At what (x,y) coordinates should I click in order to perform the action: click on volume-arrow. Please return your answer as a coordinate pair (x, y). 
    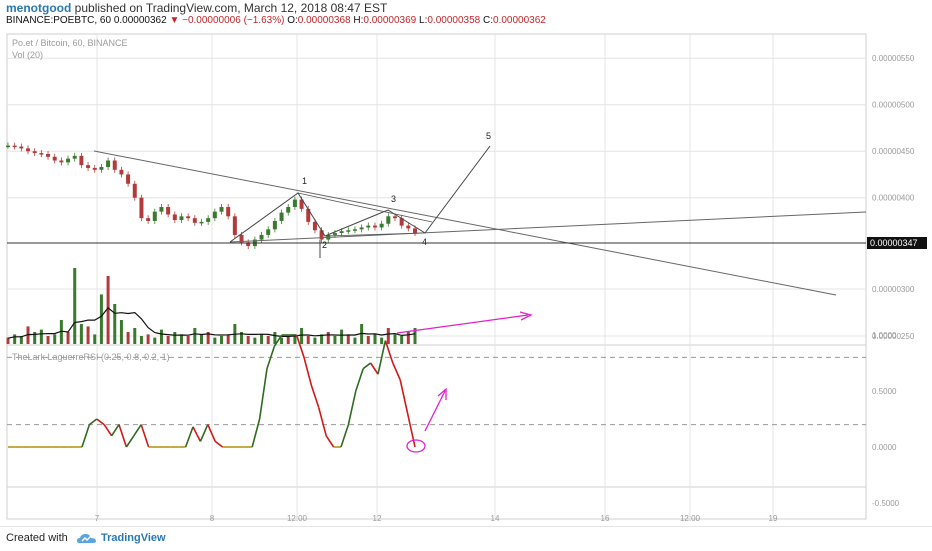
    Looking at the image, I should click on (462, 324).